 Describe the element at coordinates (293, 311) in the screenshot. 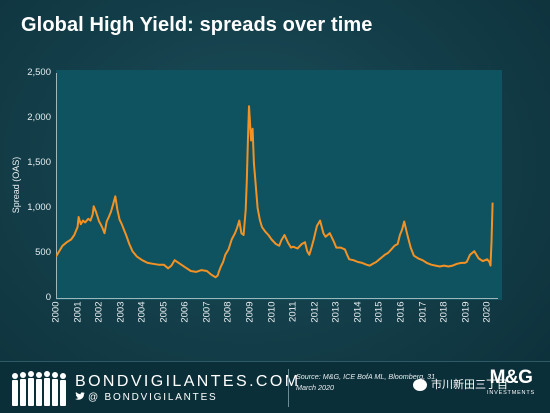

I see `x-tick-label: 2011` at that location.